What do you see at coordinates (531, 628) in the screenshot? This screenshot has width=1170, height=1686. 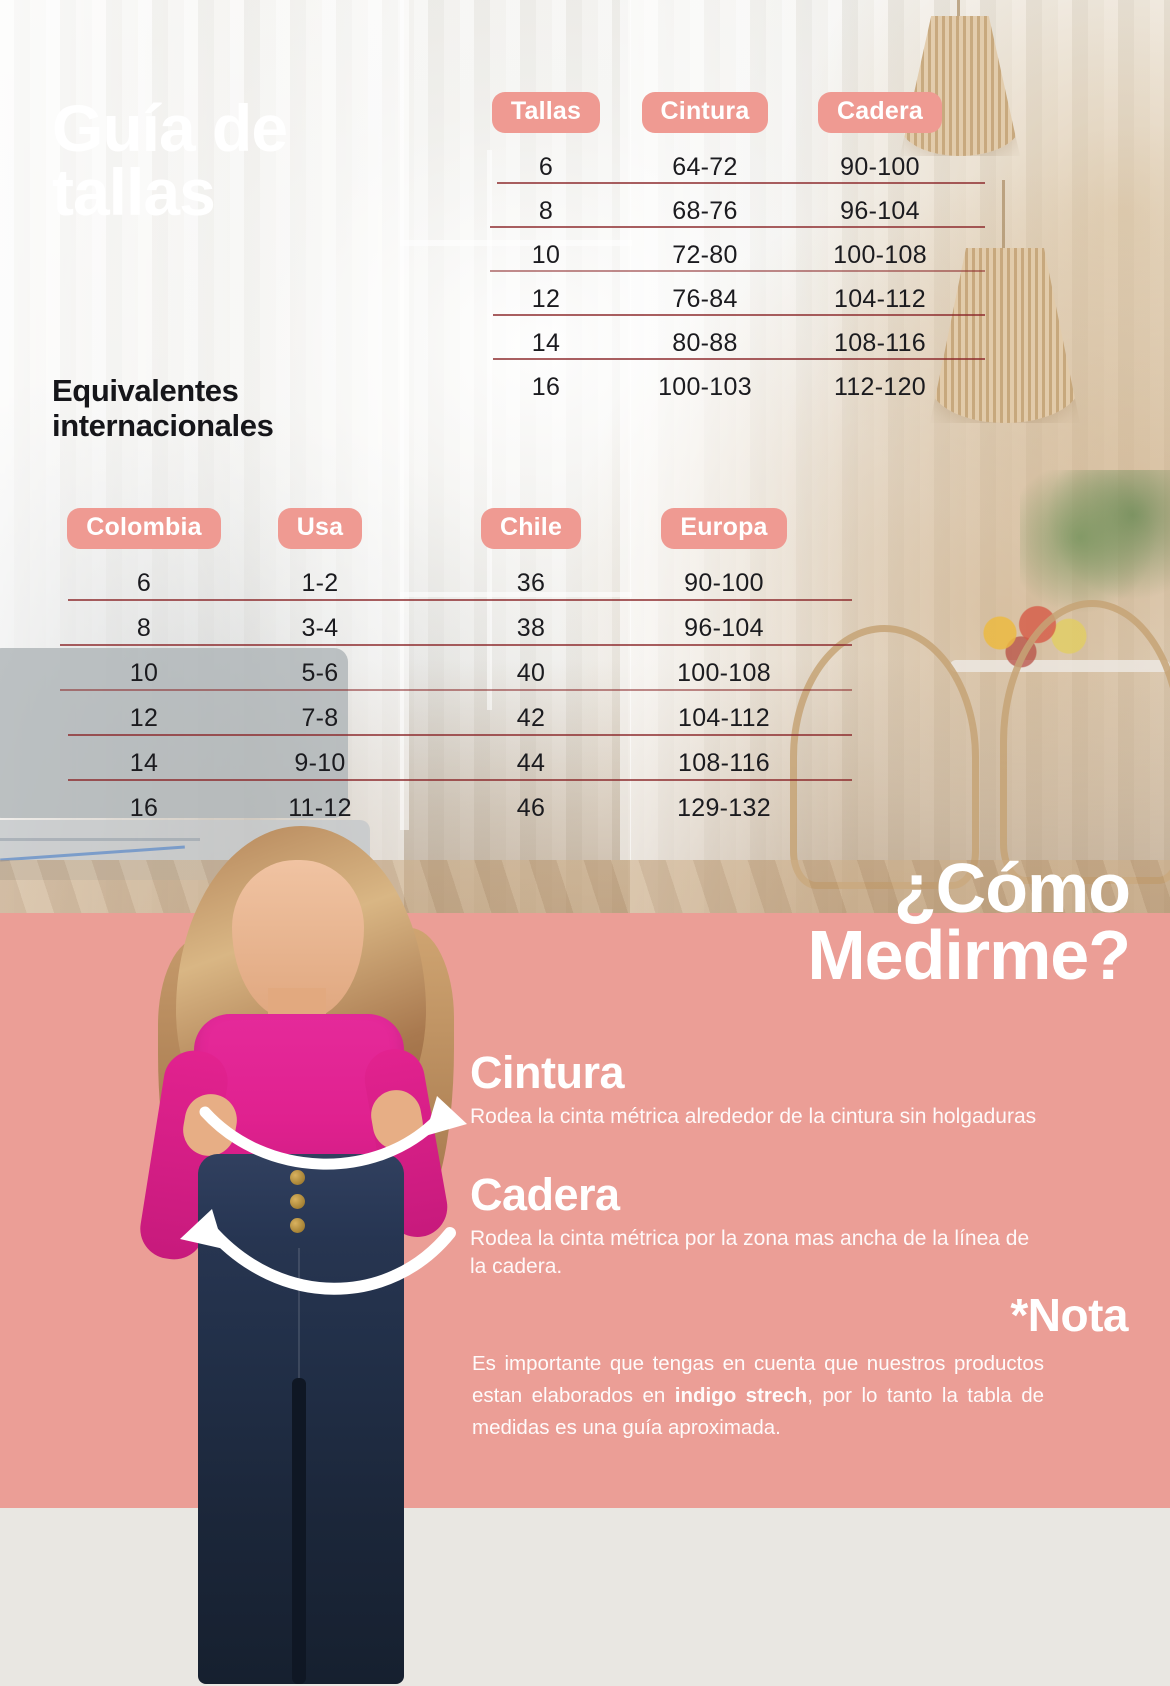 I see `table-cell: 38` at bounding box center [531, 628].